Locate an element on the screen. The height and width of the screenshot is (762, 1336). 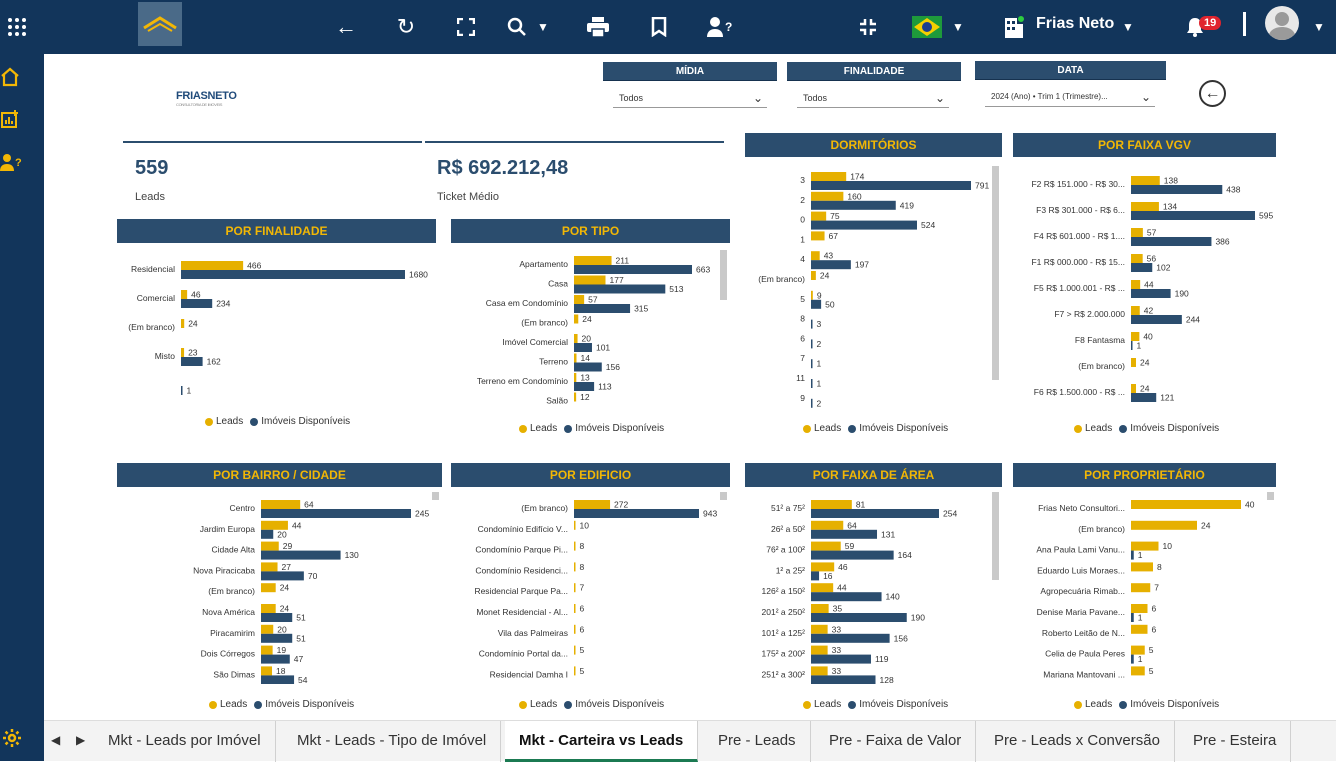
search-icon is located at coordinates (517, 27).